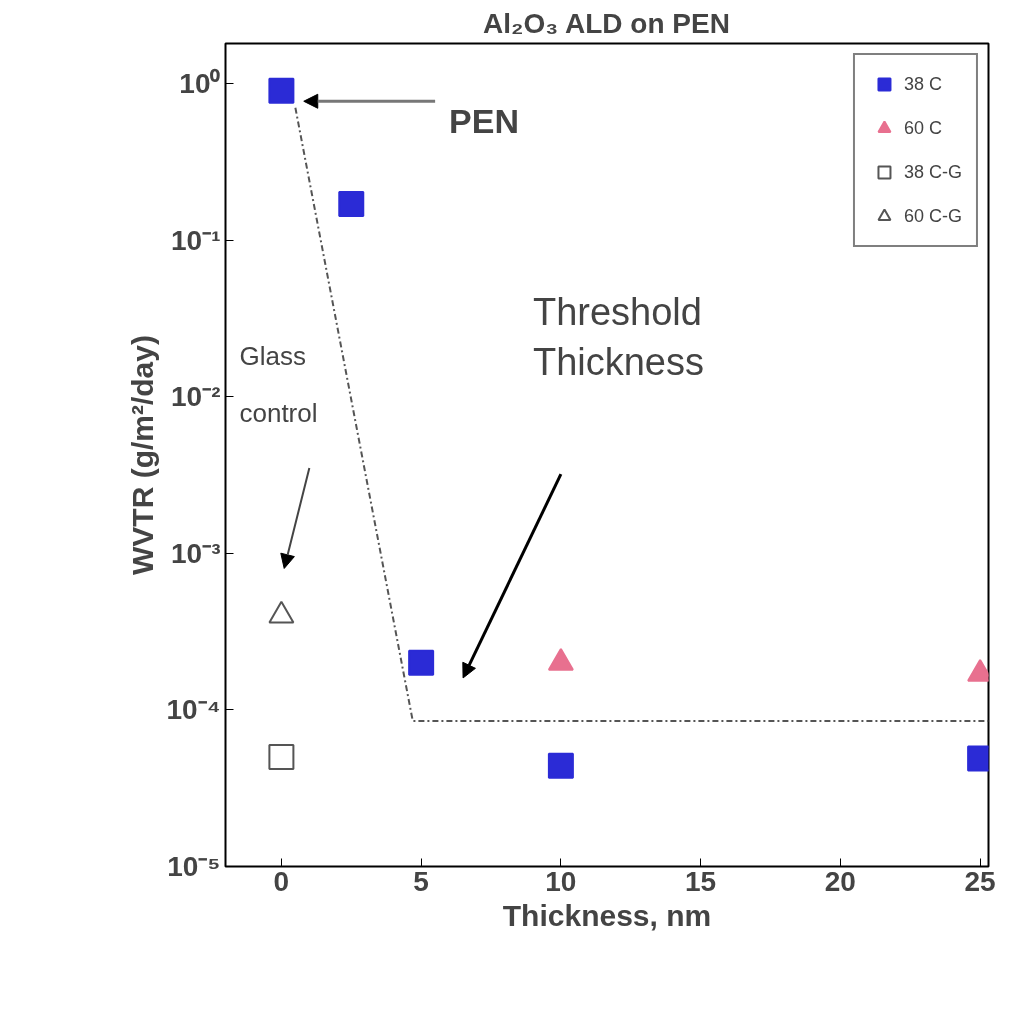 The height and width of the screenshot is (1016, 1010). Describe the element at coordinates (840, 881) in the screenshot. I see `x-tick-label: 20` at that location.